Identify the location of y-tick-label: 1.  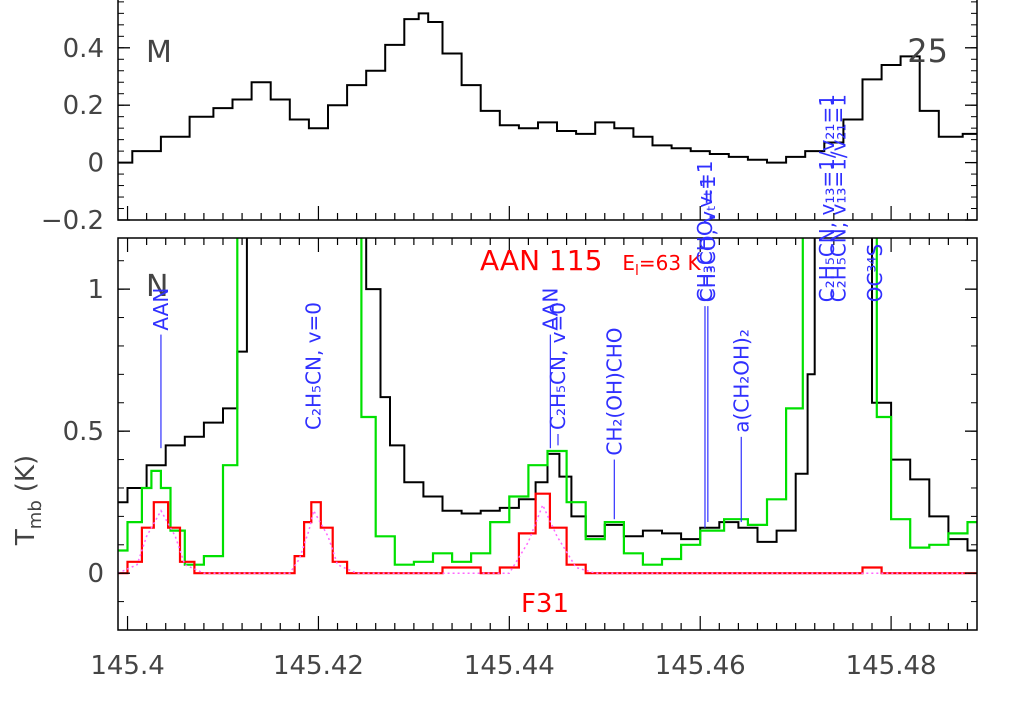
(95, 290).